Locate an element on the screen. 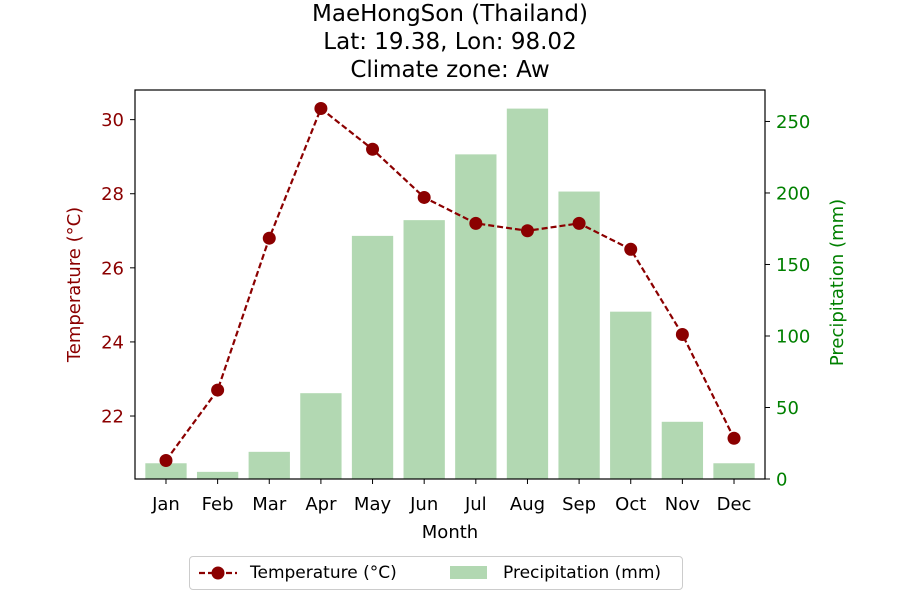 The width and height of the screenshot is (900, 600). legend: Temperature (°C) Precipitation (mm) is located at coordinates (436, 573).